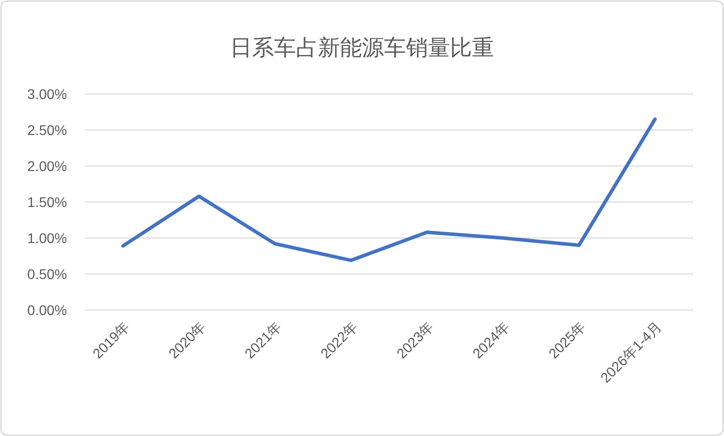 The width and height of the screenshot is (724, 436). I want to click on y-tick-label: 3.00%, so click(47, 94).